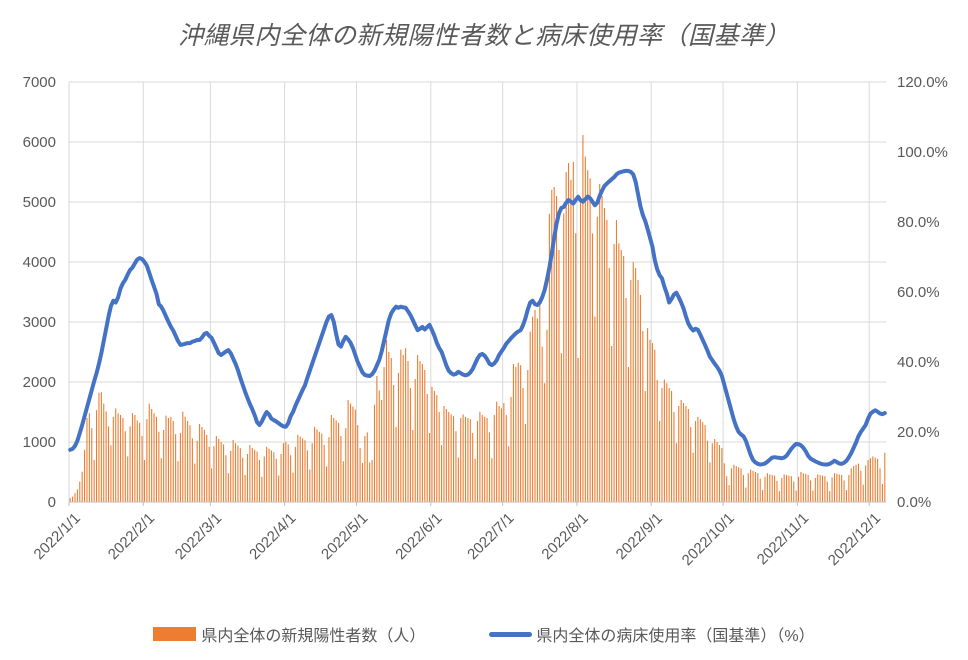 The width and height of the screenshot is (968, 660). What do you see at coordinates (783, 539) in the screenshot?
I see `x-tick-label: 2022/11/1` at bounding box center [783, 539].